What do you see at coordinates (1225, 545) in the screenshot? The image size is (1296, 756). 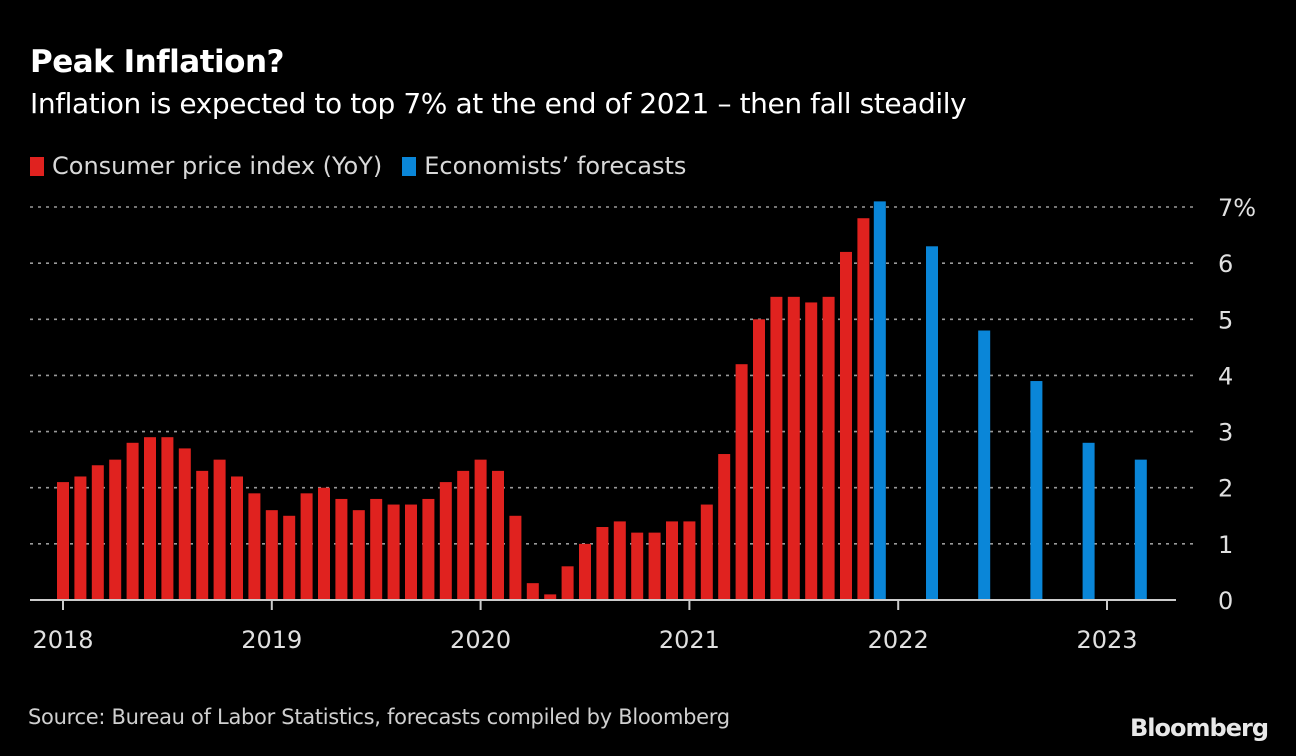 I see `y-tick-label: 1` at bounding box center [1225, 545].